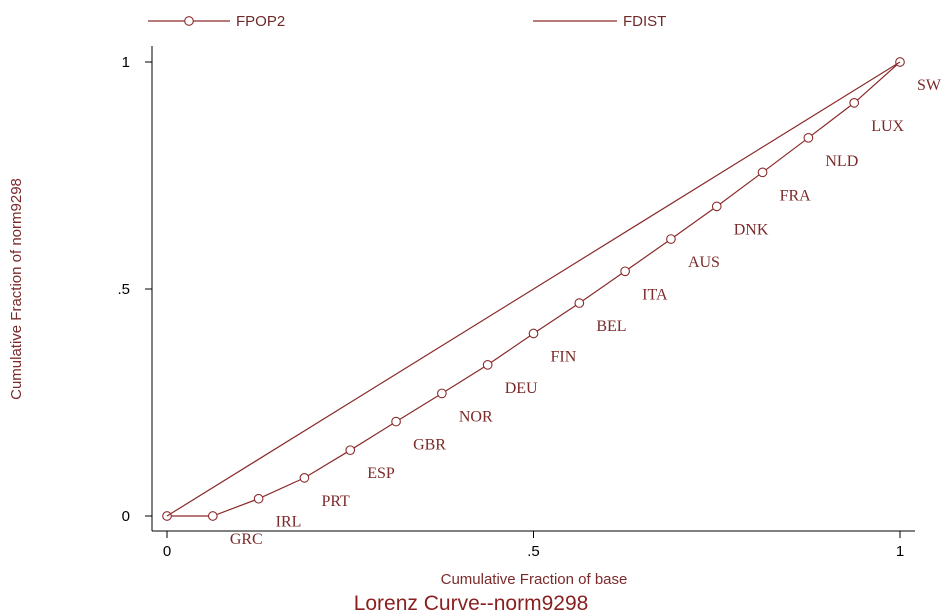 The height and width of the screenshot is (616, 941). Describe the element at coordinates (521, 388) in the screenshot. I see `point-label-deu: DEU` at that location.